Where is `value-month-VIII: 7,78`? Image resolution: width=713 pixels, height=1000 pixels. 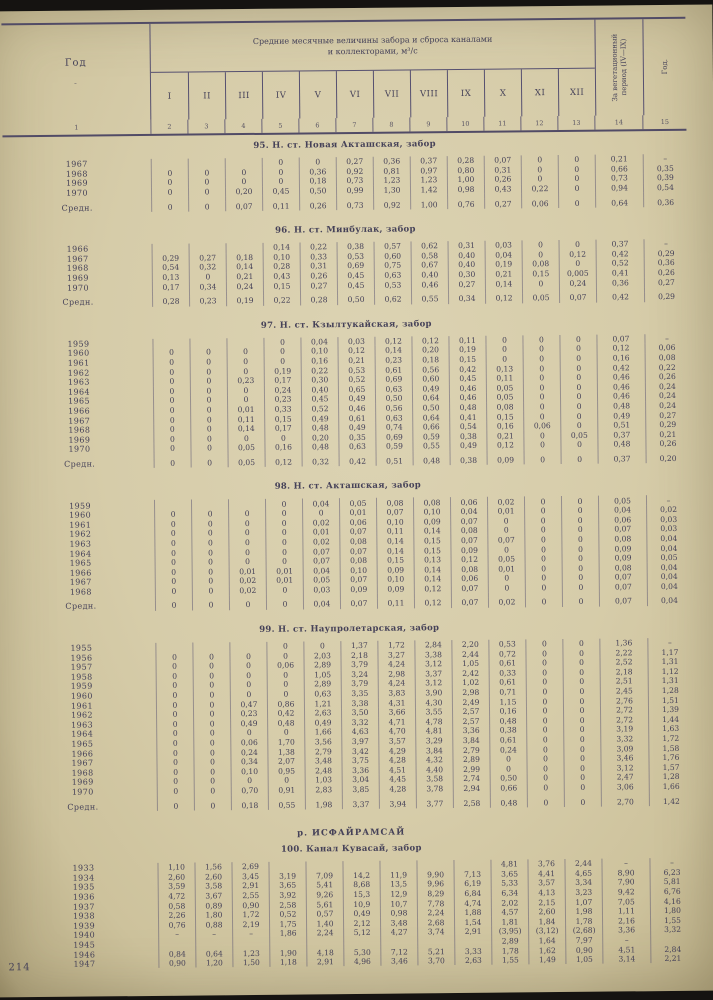
value-month-VIII: 7,78 is located at coordinates (435, 903).